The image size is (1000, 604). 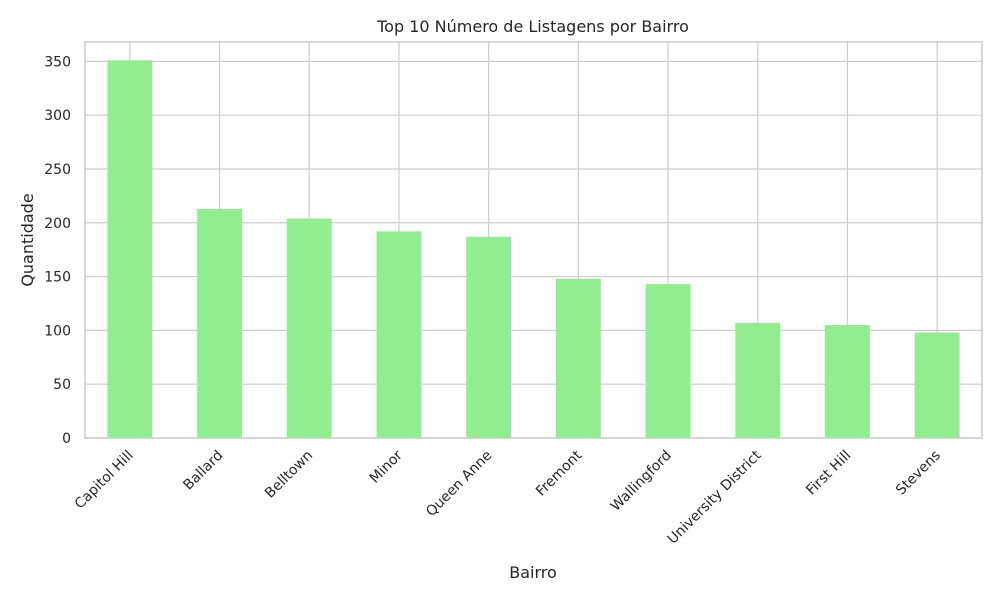 I want to click on y-tick-labels: 0 50 100 150 200 250 300 350, so click(x=57, y=250).